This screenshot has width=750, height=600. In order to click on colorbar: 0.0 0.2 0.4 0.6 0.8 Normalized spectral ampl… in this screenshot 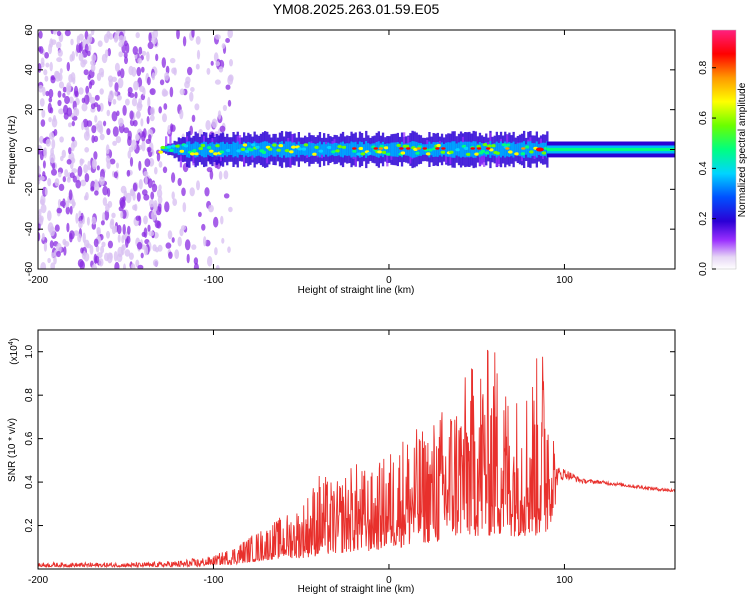, I will do `click(723, 152)`.